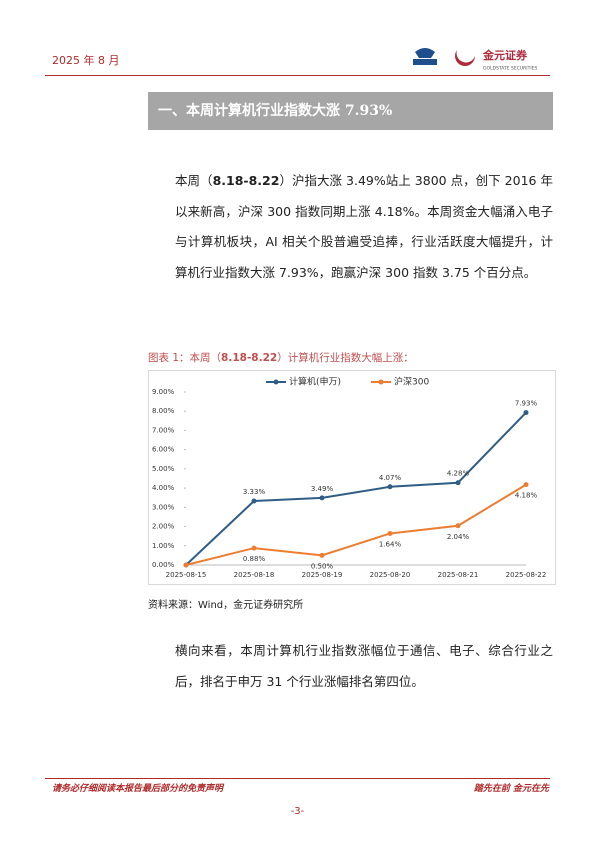 This screenshot has width=595, height=841. I want to click on data-label: 1.64%, so click(390, 544).